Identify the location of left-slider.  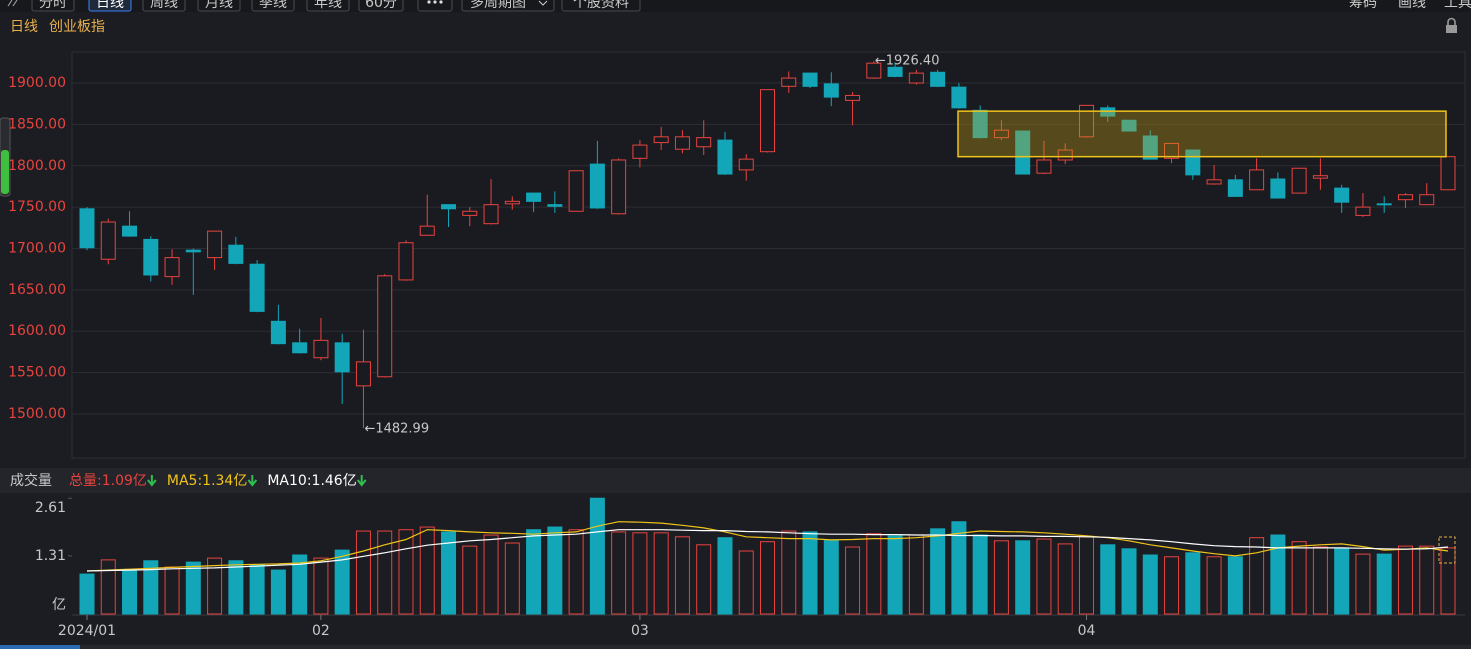
(5, 157).